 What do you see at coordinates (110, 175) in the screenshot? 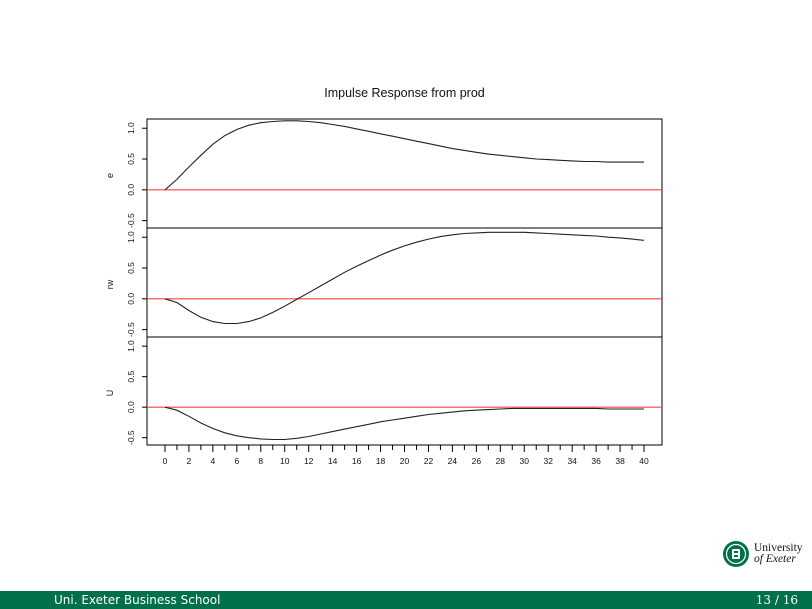
I see `panel-ylabel: e` at bounding box center [110, 175].